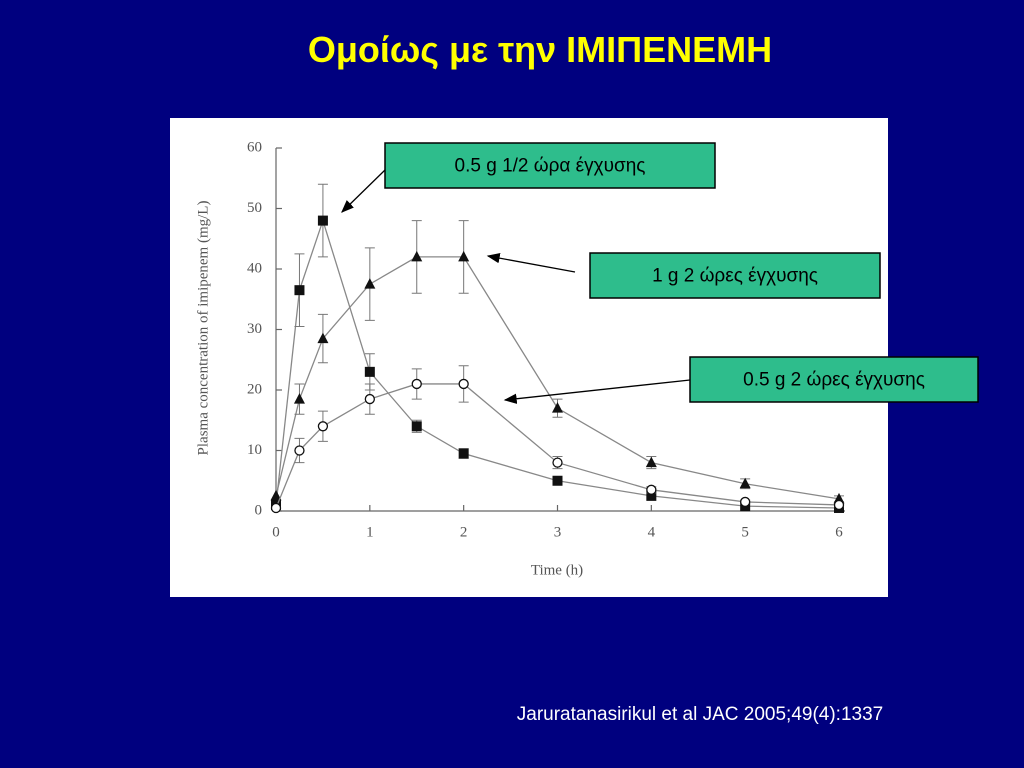 This screenshot has height=768, width=1024. Describe the element at coordinates (558, 532) in the screenshot. I see `x-tick-label: 3` at that location.